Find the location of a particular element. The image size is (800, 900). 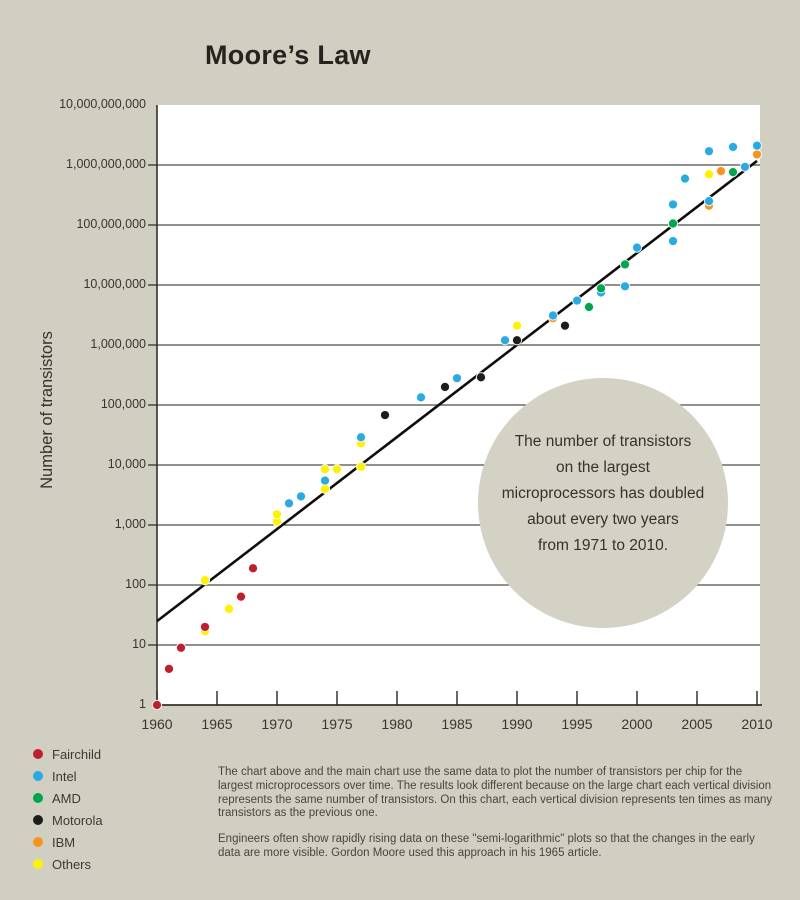

annotation-line: from 1971 to 2010. is located at coordinates (603, 545).